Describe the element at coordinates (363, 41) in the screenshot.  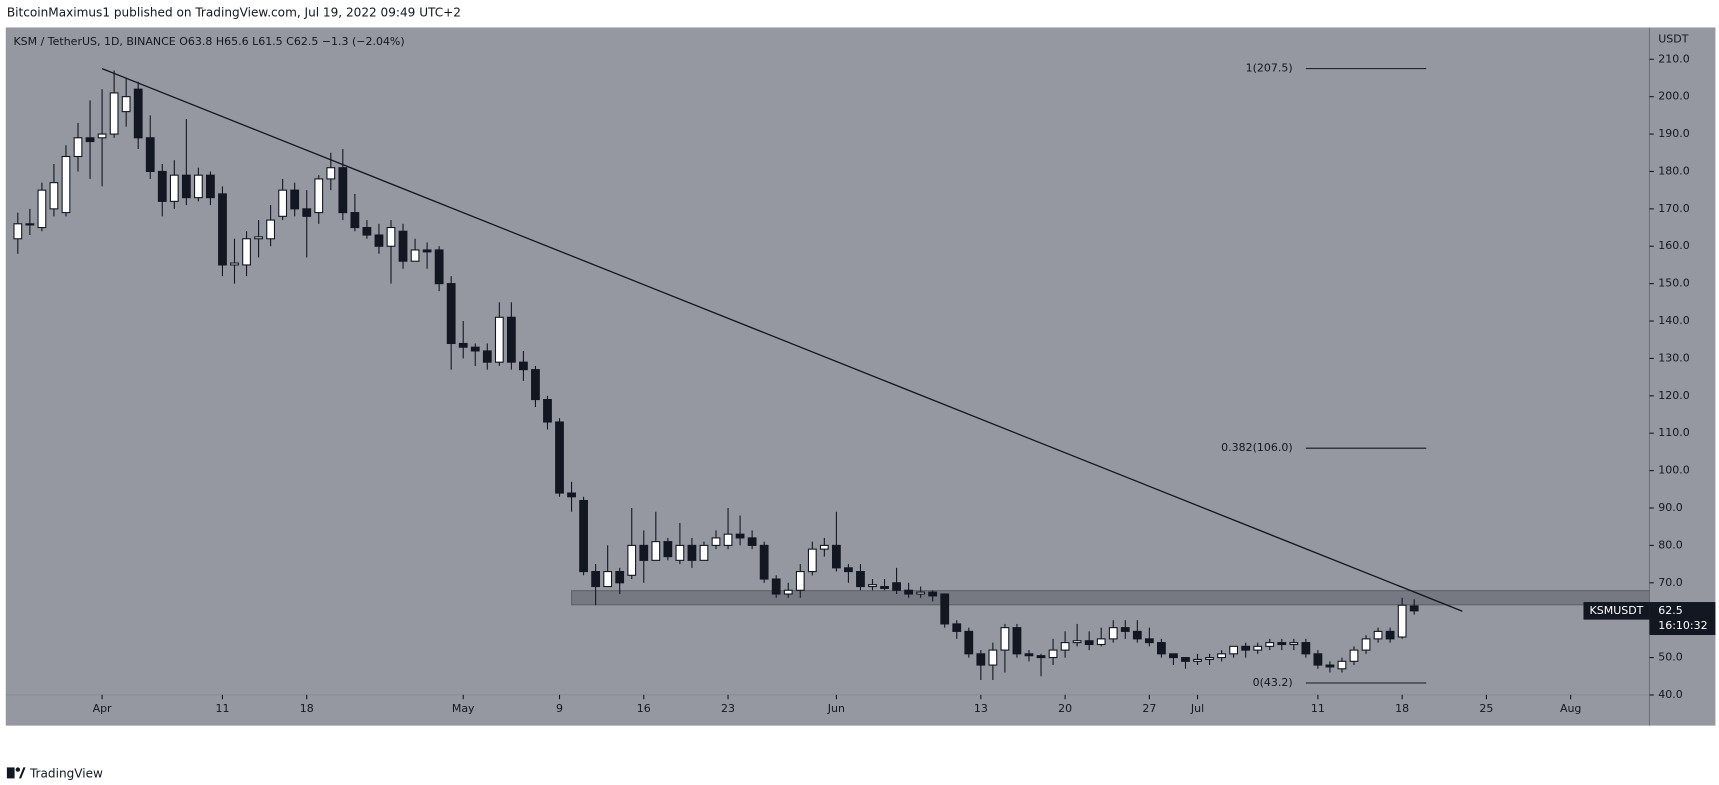
I see `legend-change: −1.3 (−2.04%)` at that location.